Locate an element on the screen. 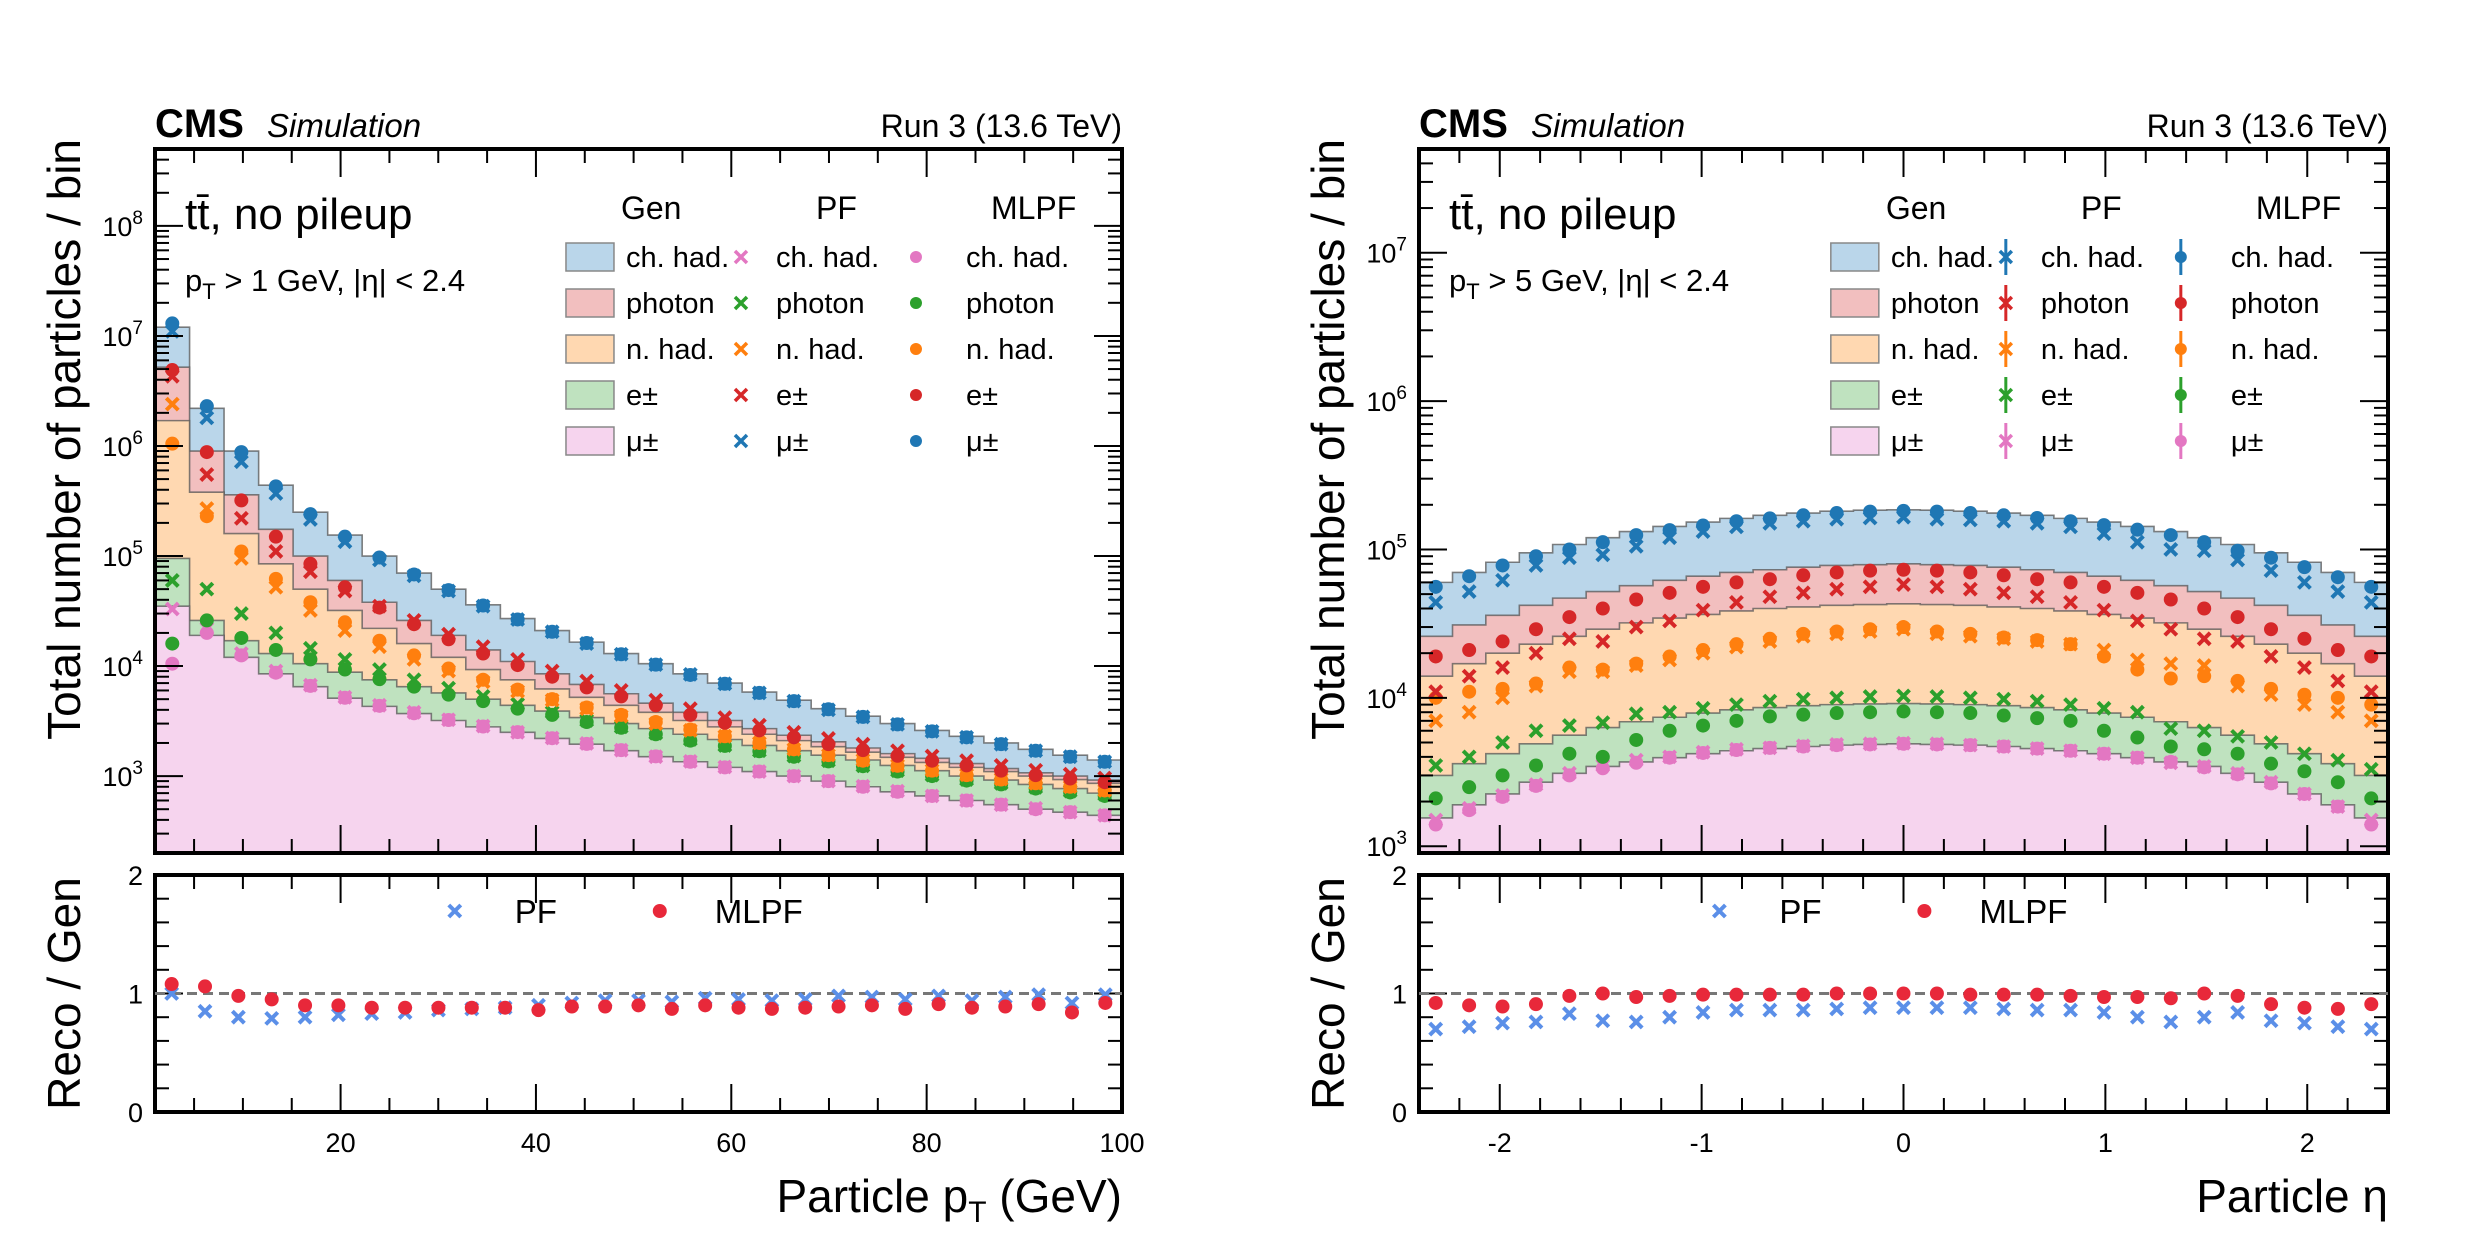 This screenshot has width=2485, height=1235. pf-marker-nhad is located at coordinates (2371, 721).